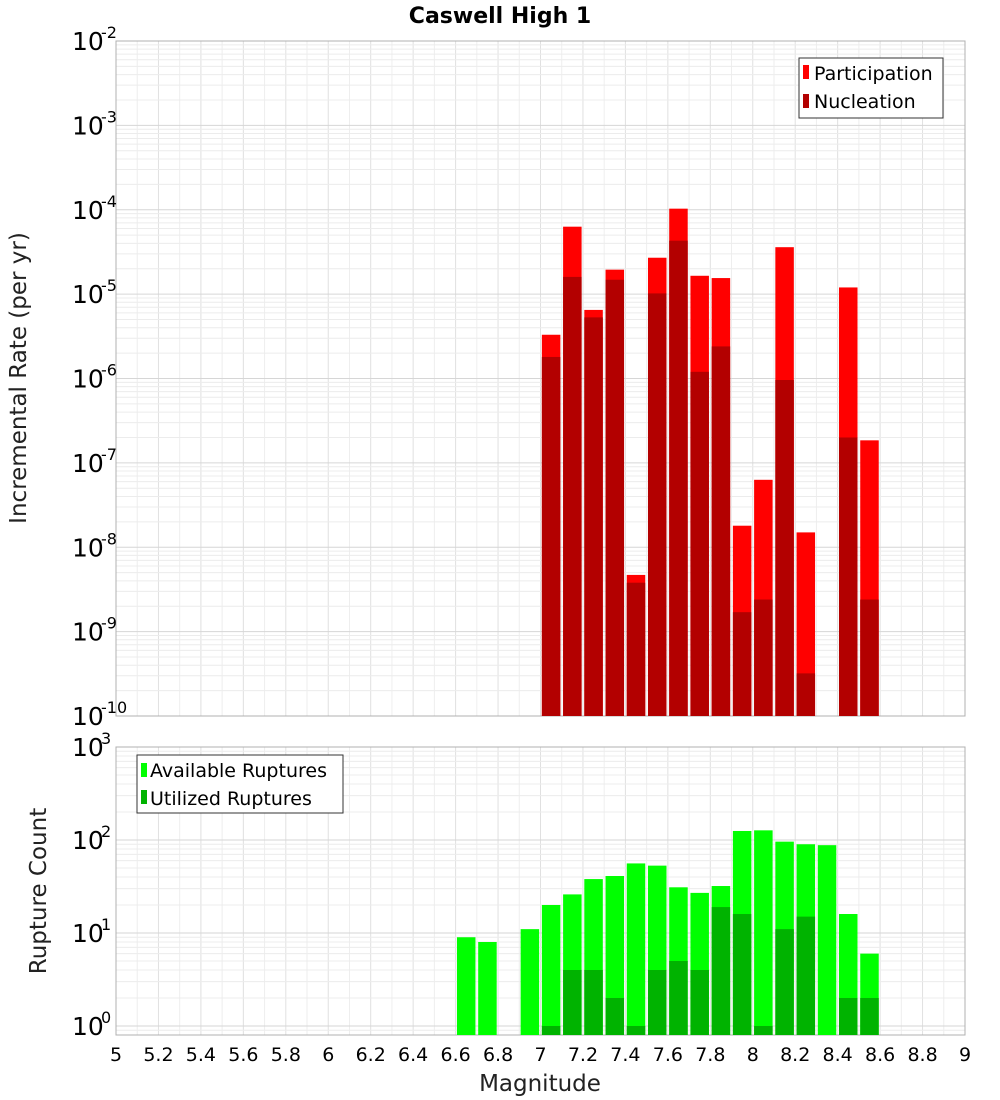 The width and height of the screenshot is (1000, 1100). I want to click on top-y-tick-label: 10⁻⁹, so click(94, 630).